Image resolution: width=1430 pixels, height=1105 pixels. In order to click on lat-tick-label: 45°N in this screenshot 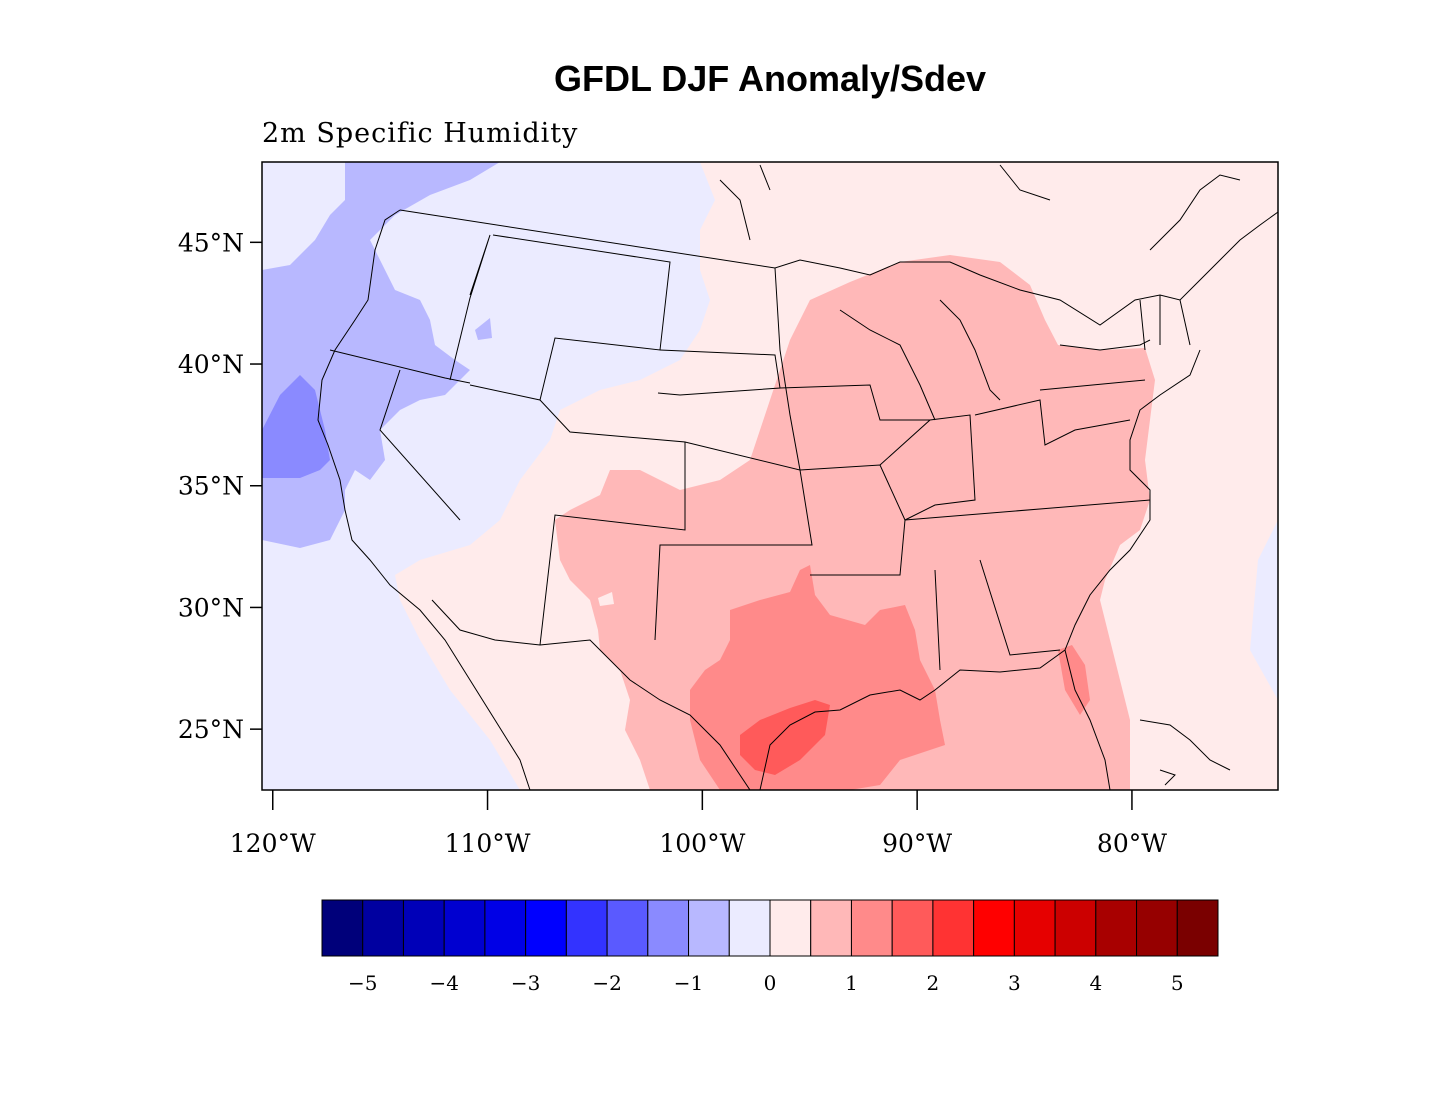, I will do `click(211, 242)`.